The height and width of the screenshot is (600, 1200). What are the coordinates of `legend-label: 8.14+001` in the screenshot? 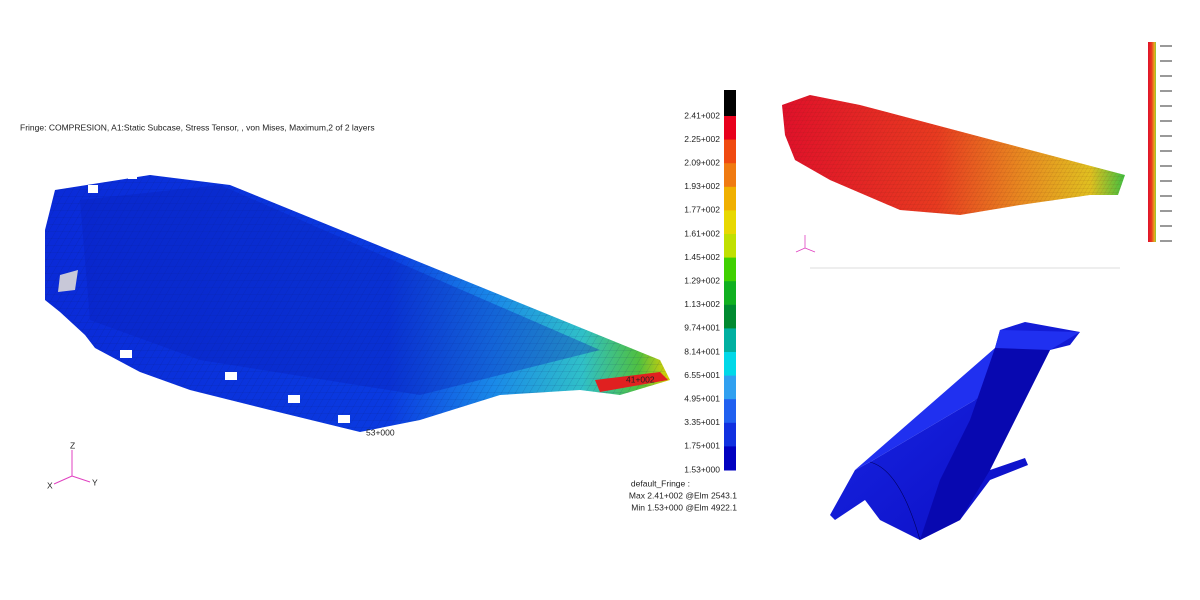 It's located at (702, 351).